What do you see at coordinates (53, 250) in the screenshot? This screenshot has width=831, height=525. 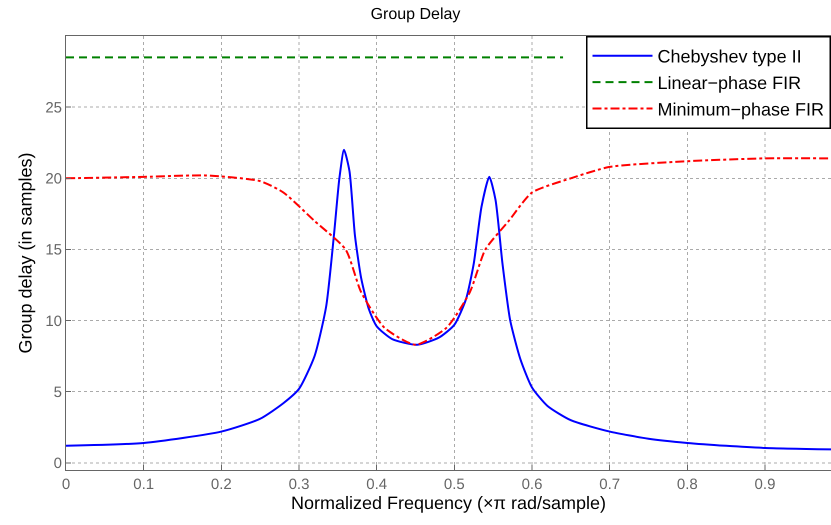 I see `y-tick-label: 15` at bounding box center [53, 250].